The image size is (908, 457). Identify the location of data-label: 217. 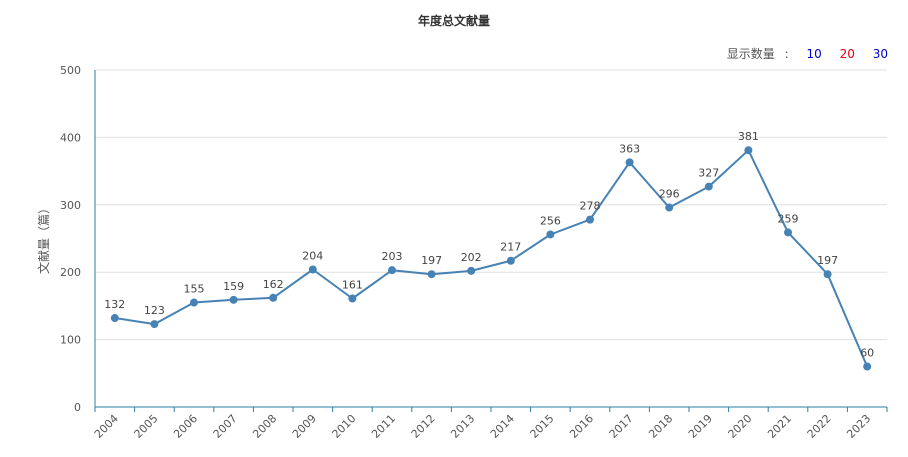
(510, 247).